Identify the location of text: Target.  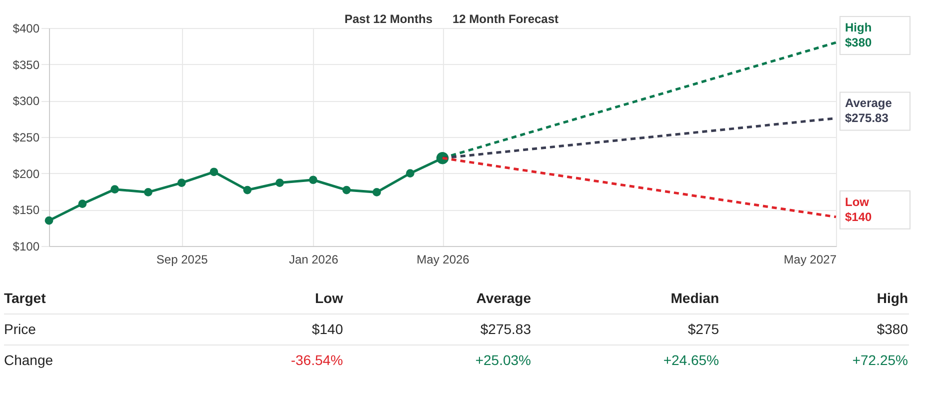
(25, 298).